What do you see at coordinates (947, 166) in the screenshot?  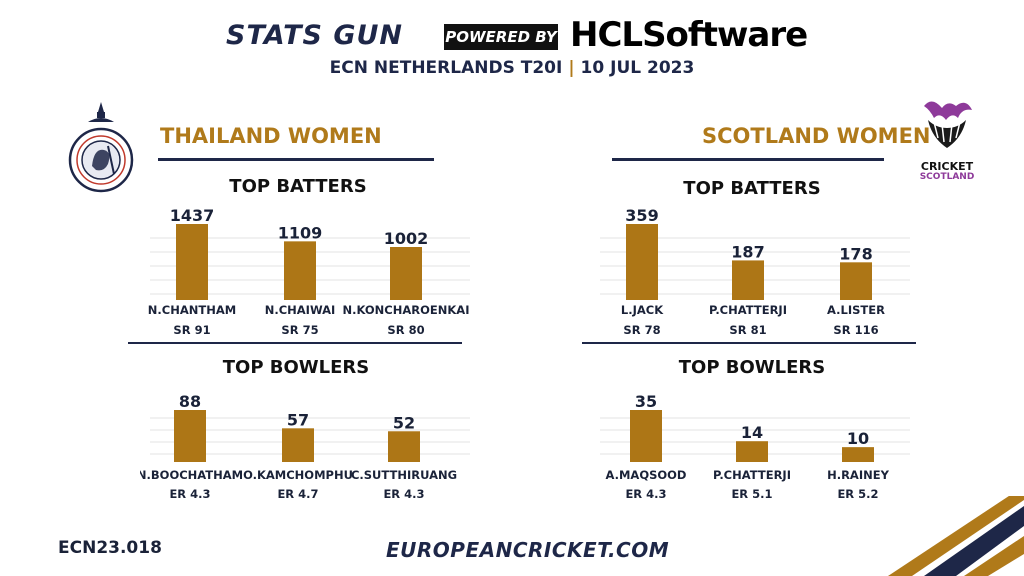 I see `logo-text-cricket: CRICKET` at bounding box center [947, 166].